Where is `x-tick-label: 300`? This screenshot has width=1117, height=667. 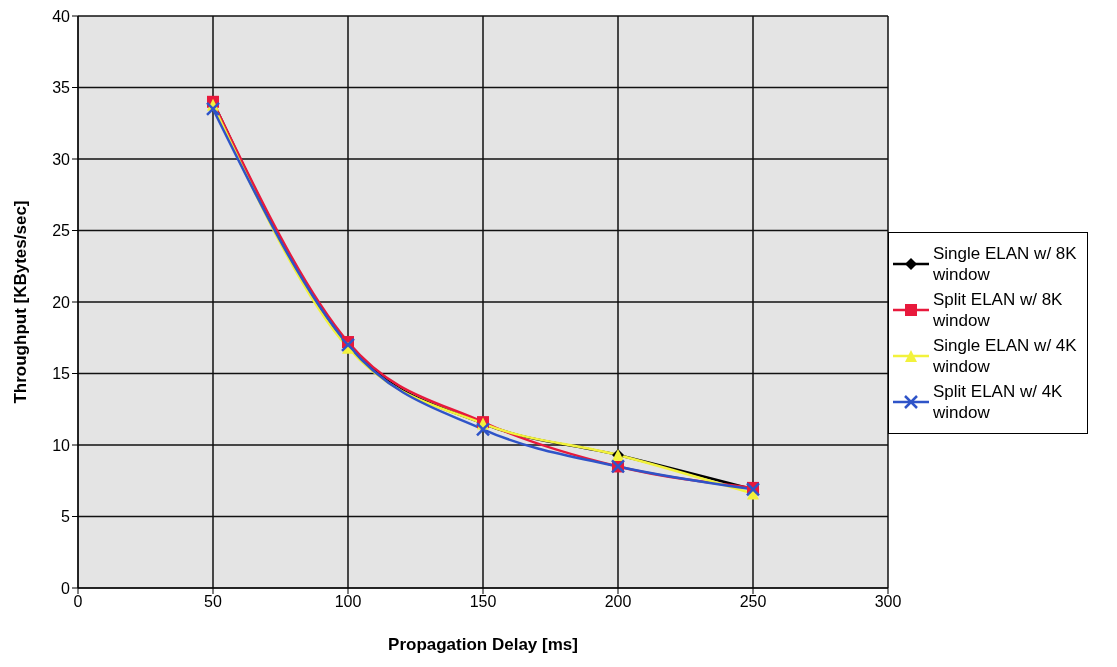 x-tick-label: 300 is located at coordinates (888, 602).